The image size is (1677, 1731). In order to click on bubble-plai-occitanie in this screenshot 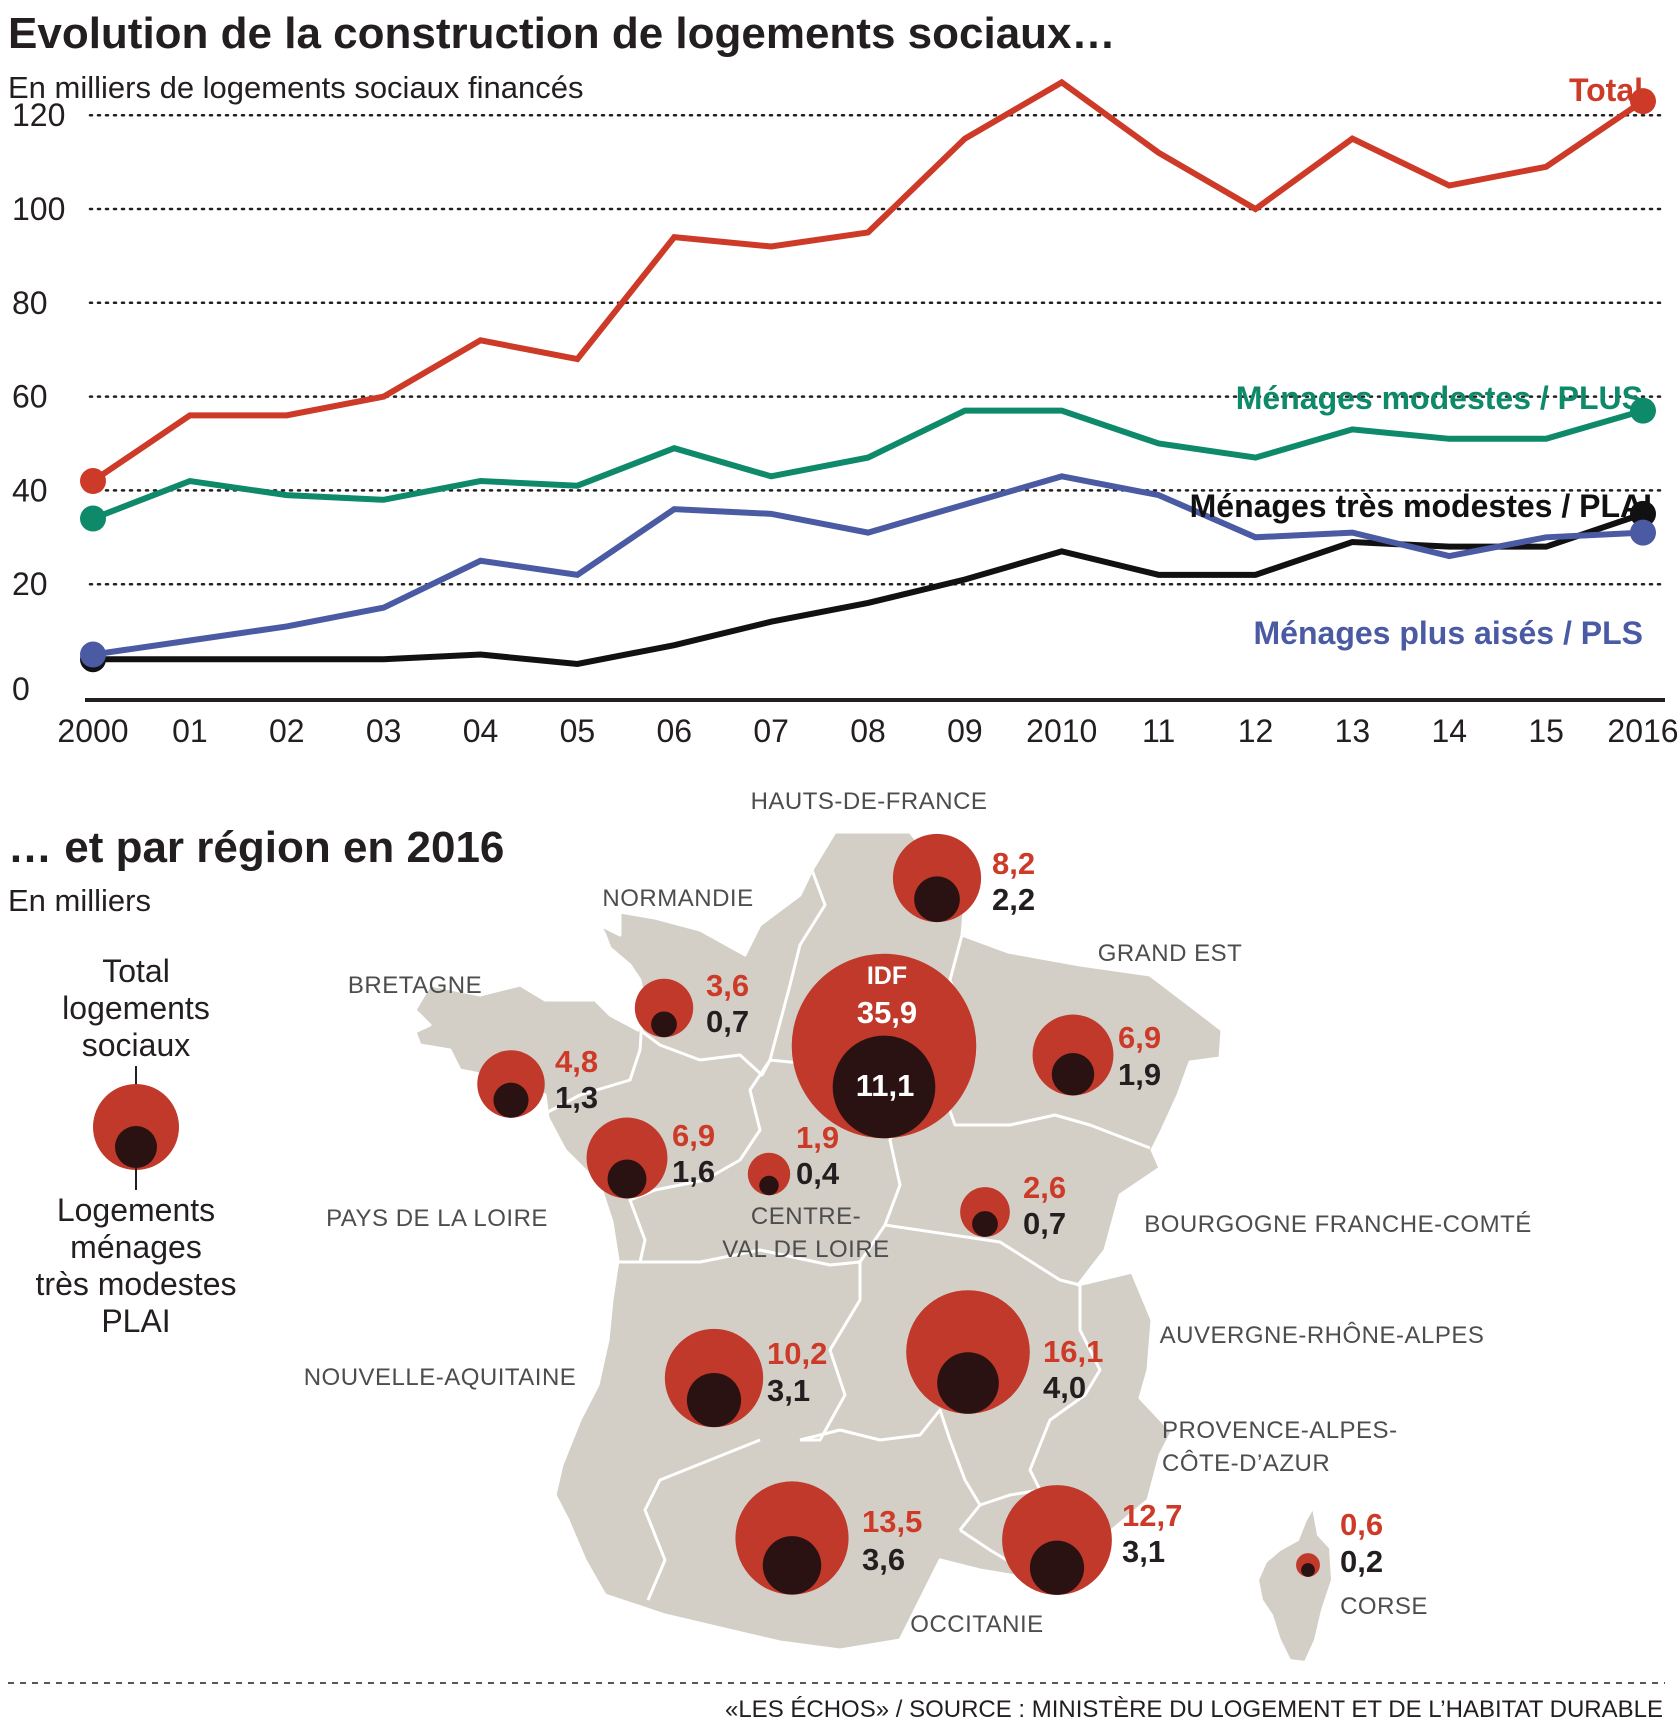, I will do `click(792, 1565)`.